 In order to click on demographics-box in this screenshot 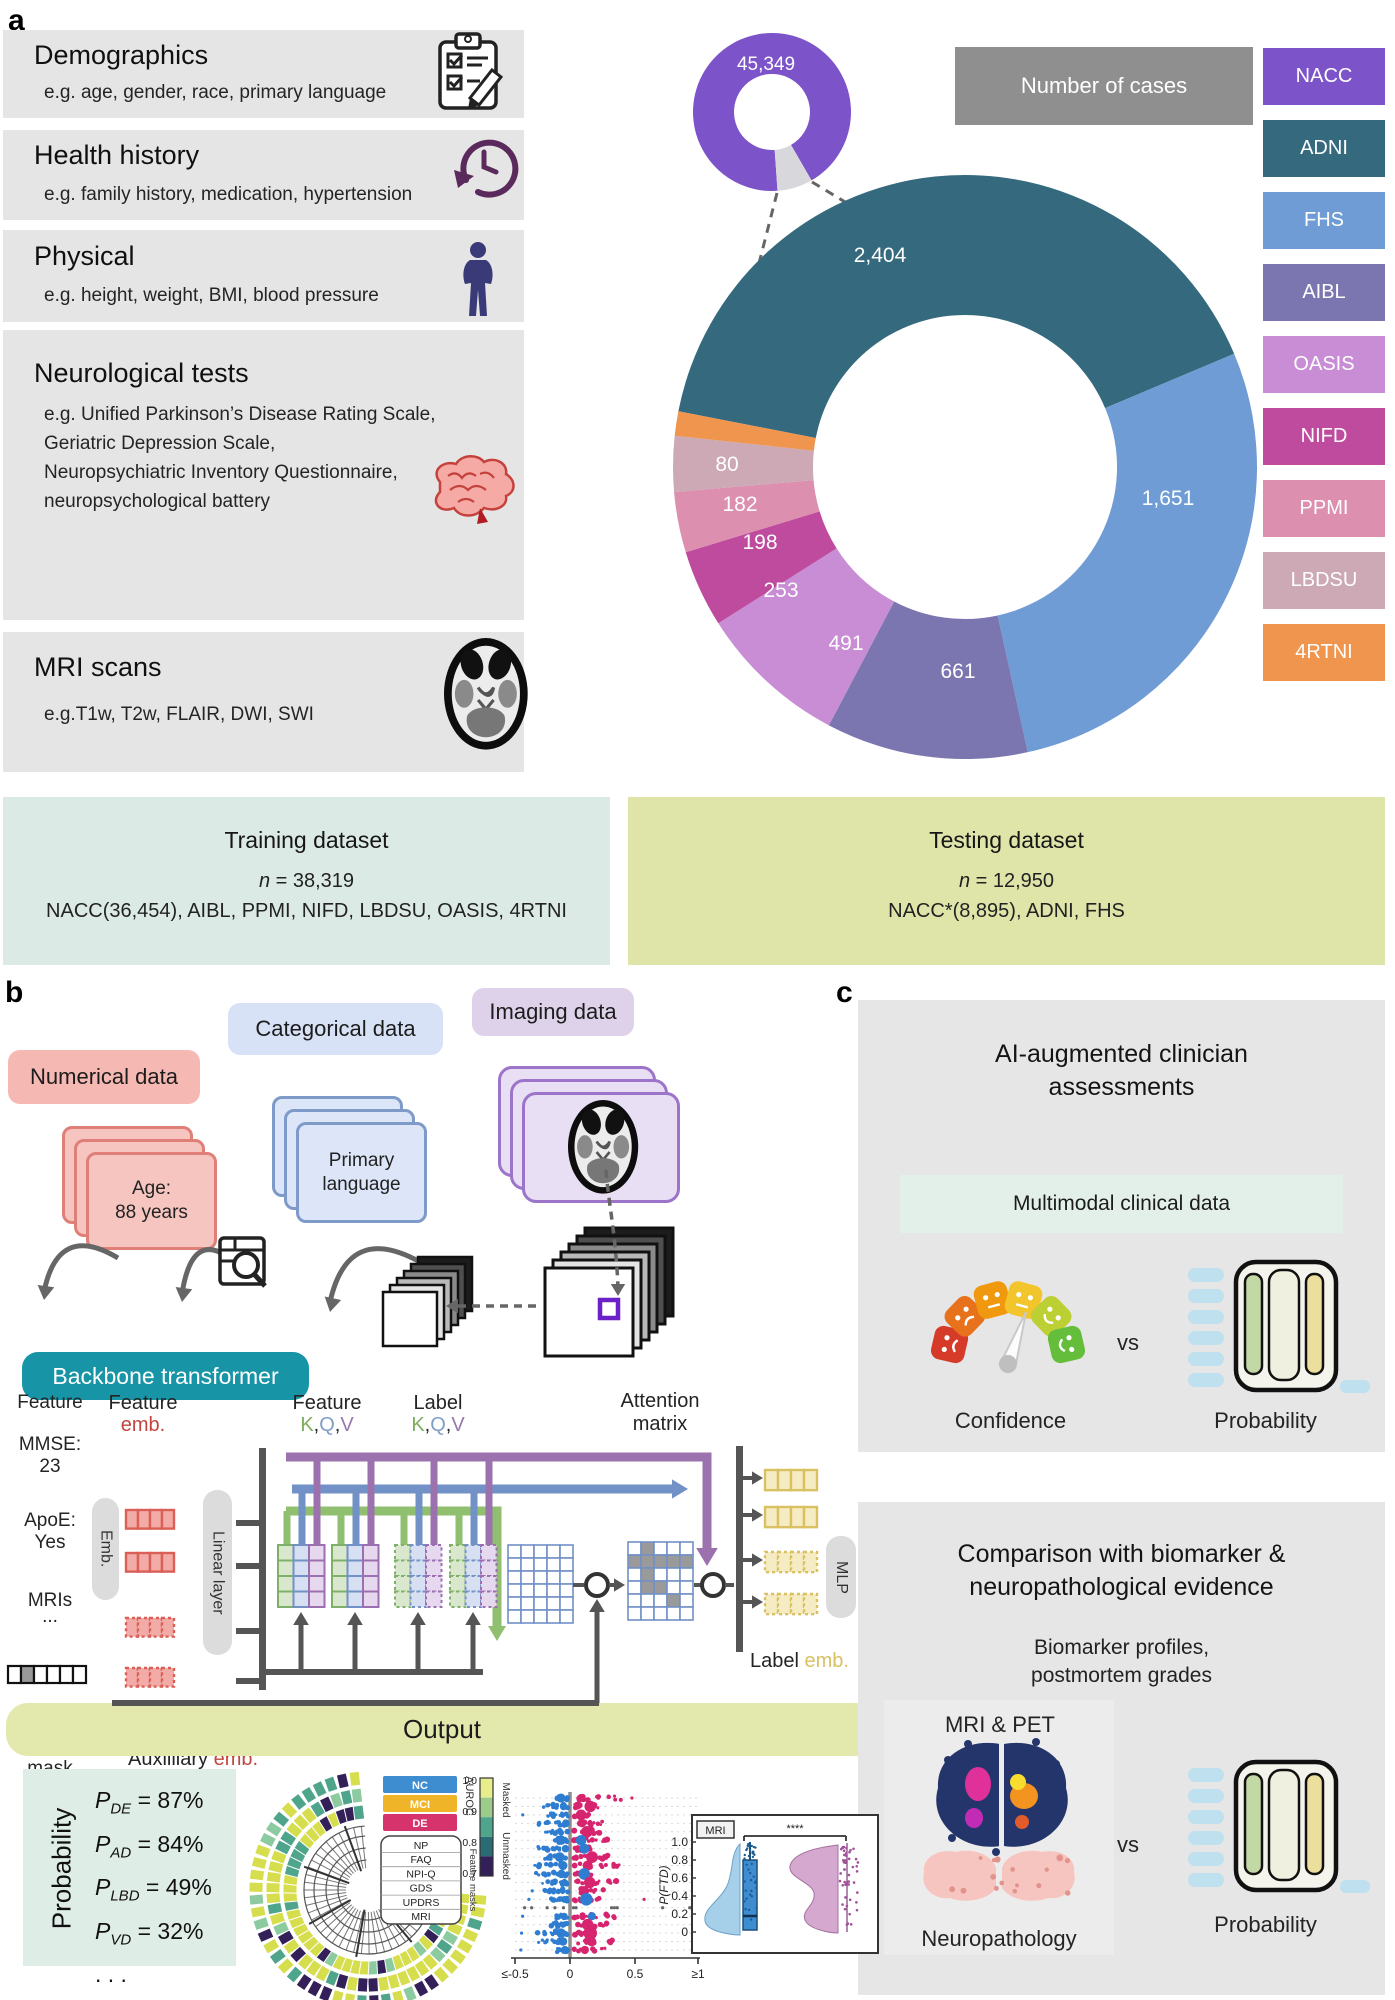, I will do `click(263, 74)`.